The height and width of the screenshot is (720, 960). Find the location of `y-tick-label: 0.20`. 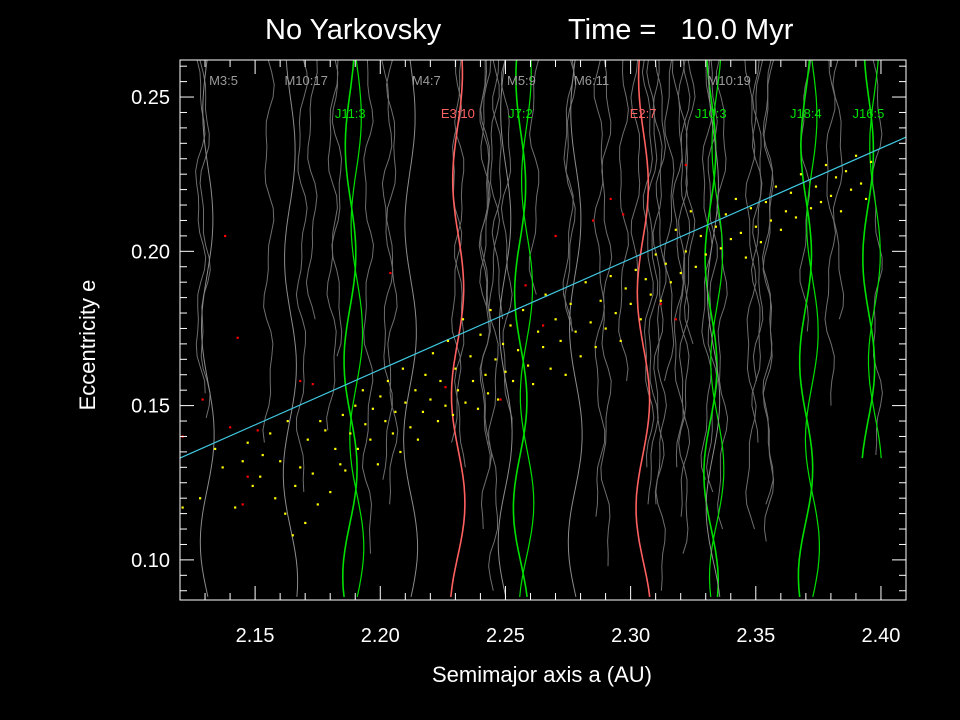

y-tick-label: 0.20 is located at coordinates (150, 252).